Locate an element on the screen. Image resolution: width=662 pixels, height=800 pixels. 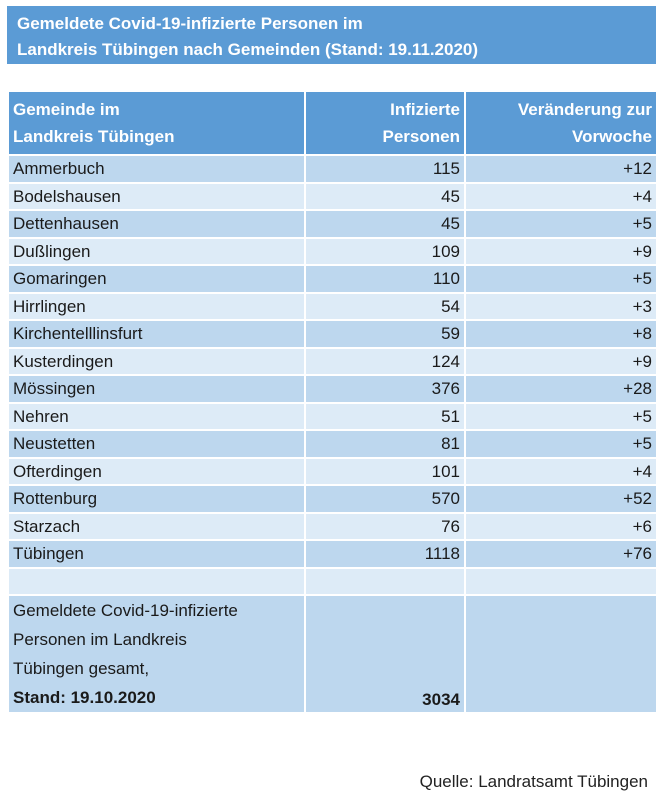
cell-gemeinde: Gomaringen is located at coordinates (156, 279).